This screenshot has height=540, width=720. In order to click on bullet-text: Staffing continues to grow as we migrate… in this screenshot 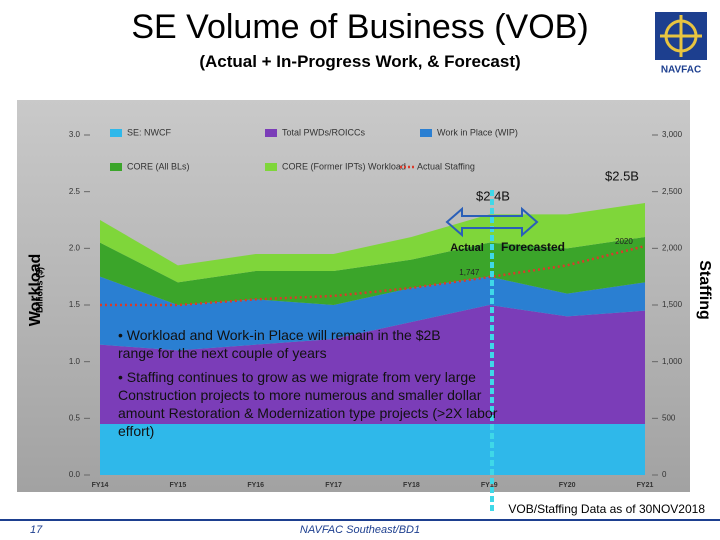, I will do `click(308, 404)`.